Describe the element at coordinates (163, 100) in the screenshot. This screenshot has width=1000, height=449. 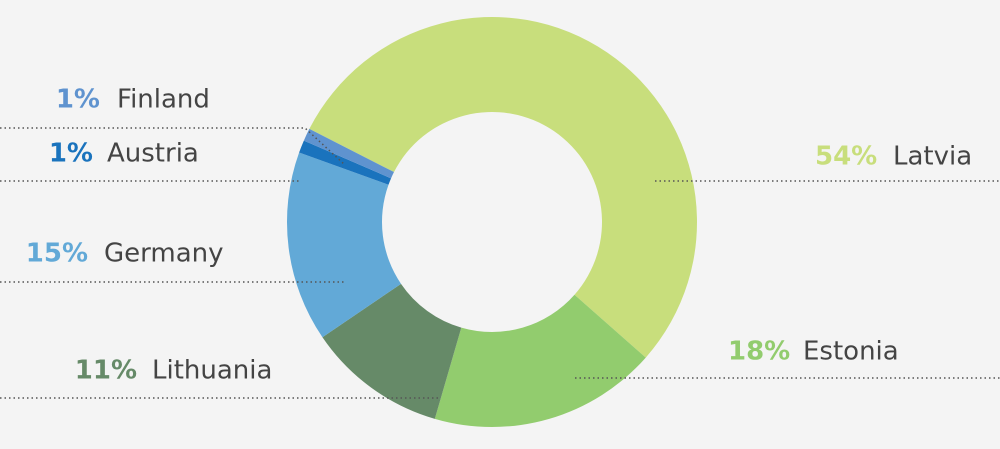
I see `category-label: Finland` at that location.